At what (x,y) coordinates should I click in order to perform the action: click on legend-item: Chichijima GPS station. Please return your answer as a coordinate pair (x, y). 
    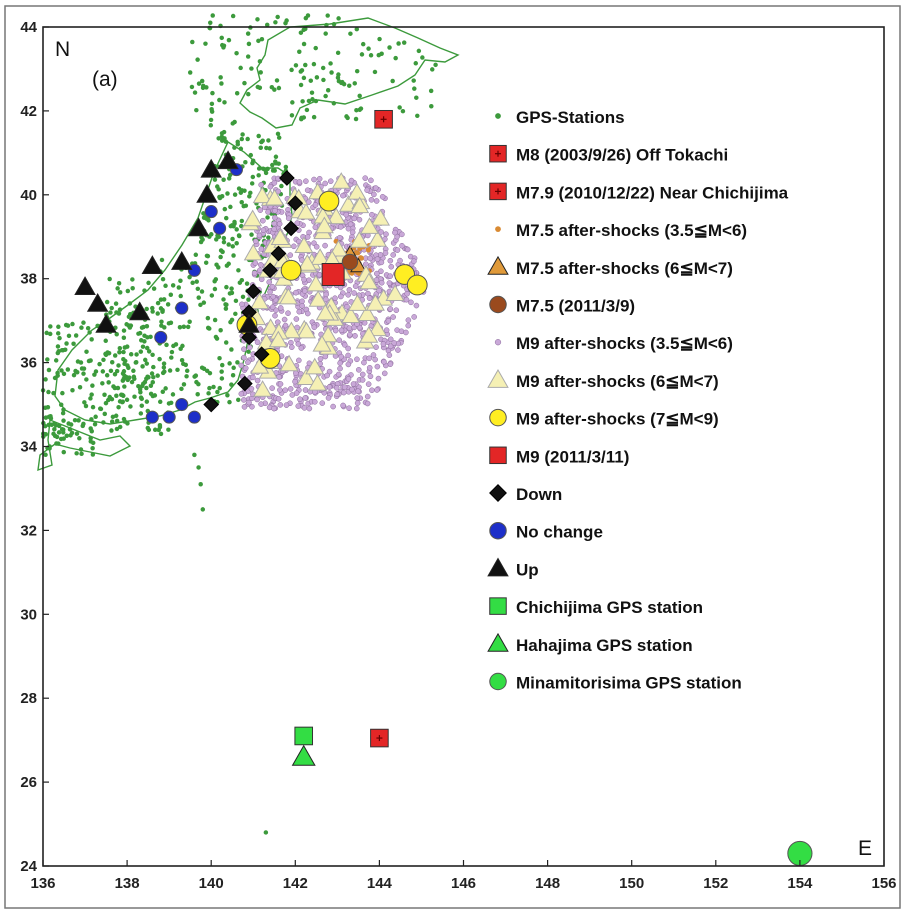
    Looking at the image, I should click on (596, 607).